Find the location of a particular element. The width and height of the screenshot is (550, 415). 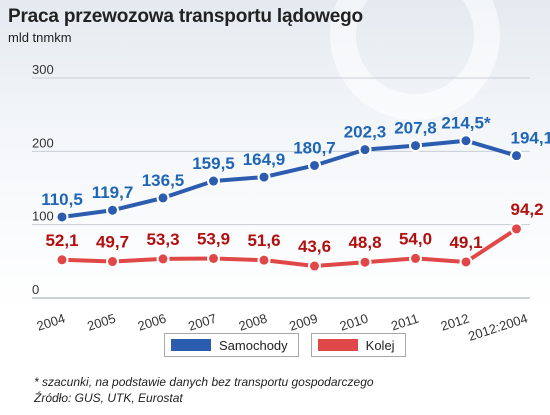

x-tick-label-2008: 2008 is located at coordinates (253, 322).